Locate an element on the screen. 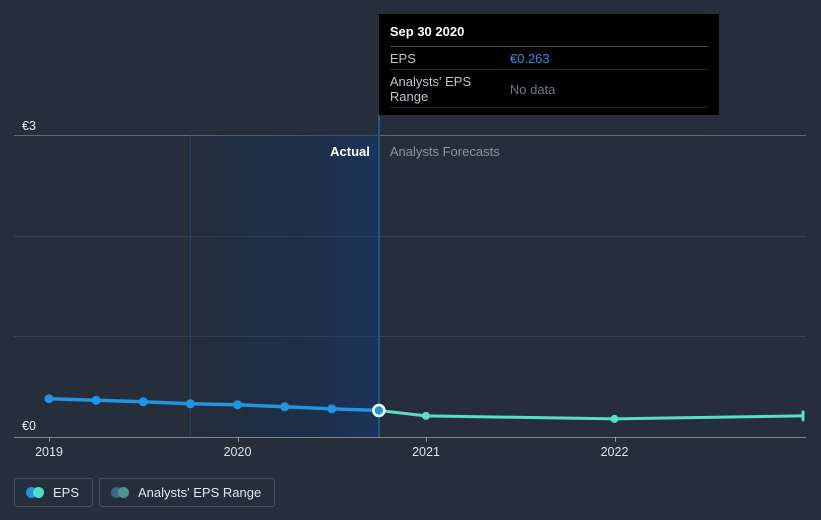 This screenshot has height=520, width=821. legend: EPS Analysts' EPS Range is located at coordinates (145, 492).